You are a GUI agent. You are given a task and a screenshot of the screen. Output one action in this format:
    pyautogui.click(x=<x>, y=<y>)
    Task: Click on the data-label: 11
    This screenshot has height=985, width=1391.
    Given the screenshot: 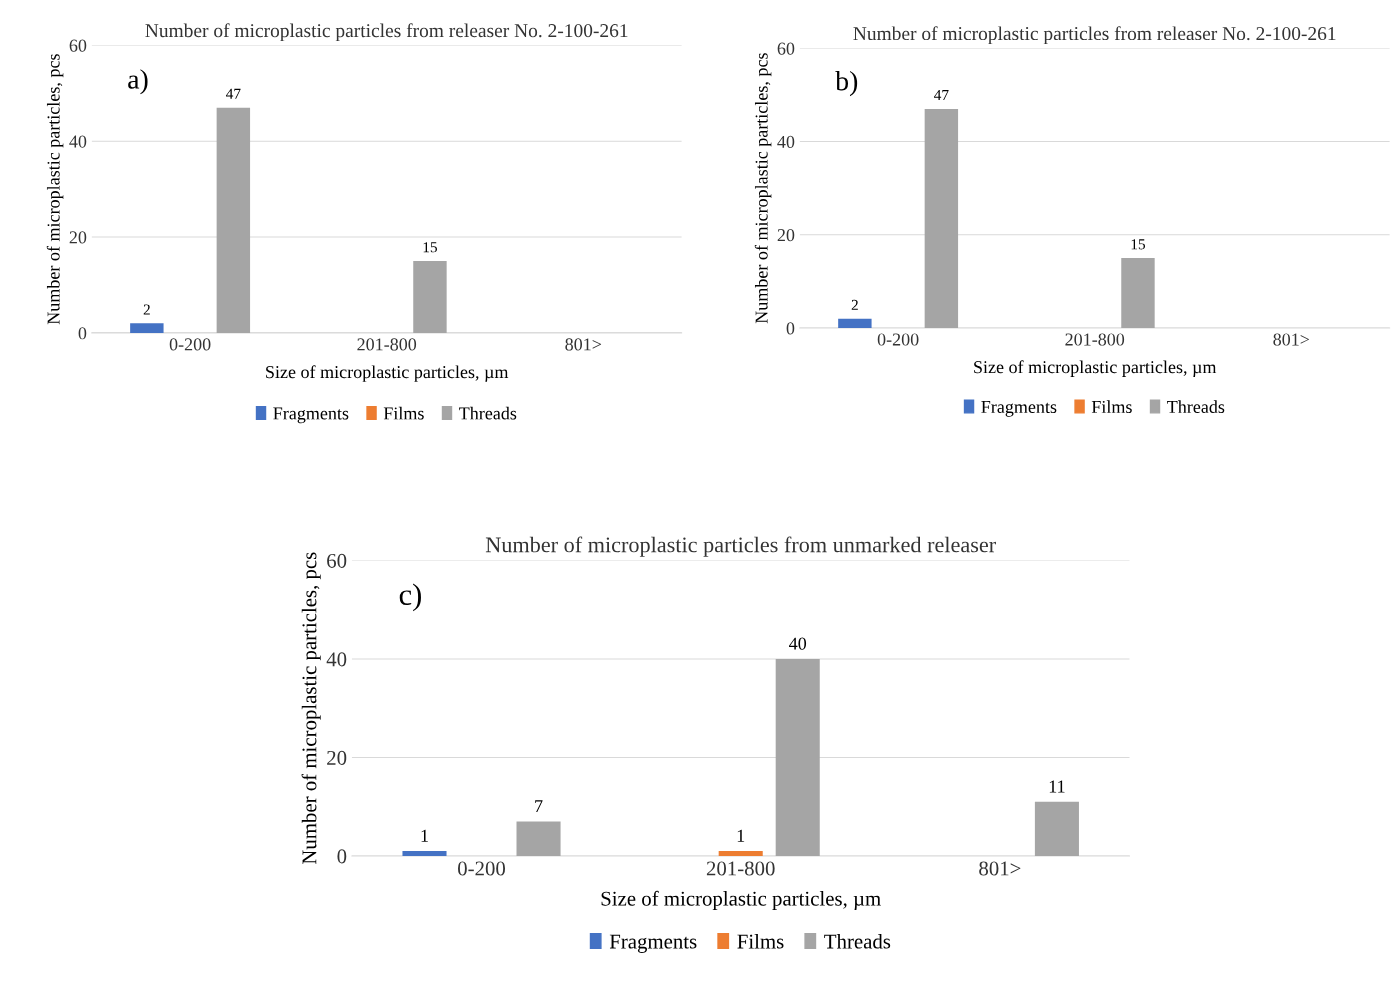 What is the action you would take?
    pyautogui.click(x=1057, y=786)
    